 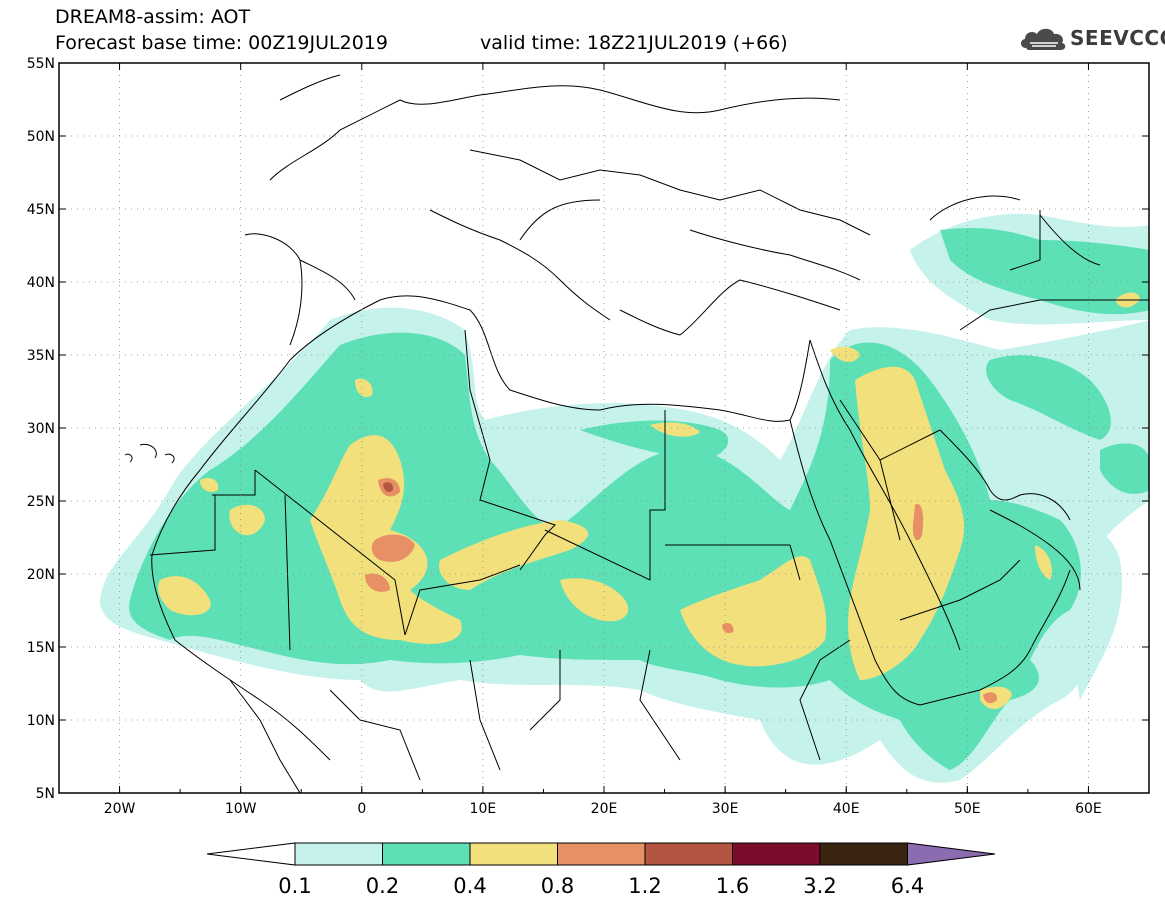 I want to click on colorbar-label: 1.2, so click(x=644, y=886).